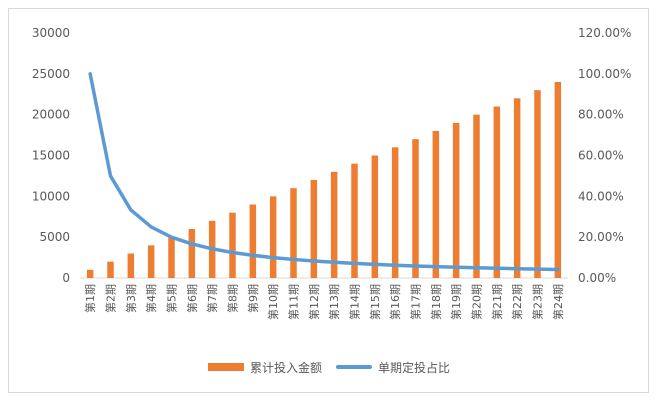  What do you see at coordinates (604, 33) in the screenshot?
I see `right-y-tick-label: 120.00%` at bounding box center [604, 33].